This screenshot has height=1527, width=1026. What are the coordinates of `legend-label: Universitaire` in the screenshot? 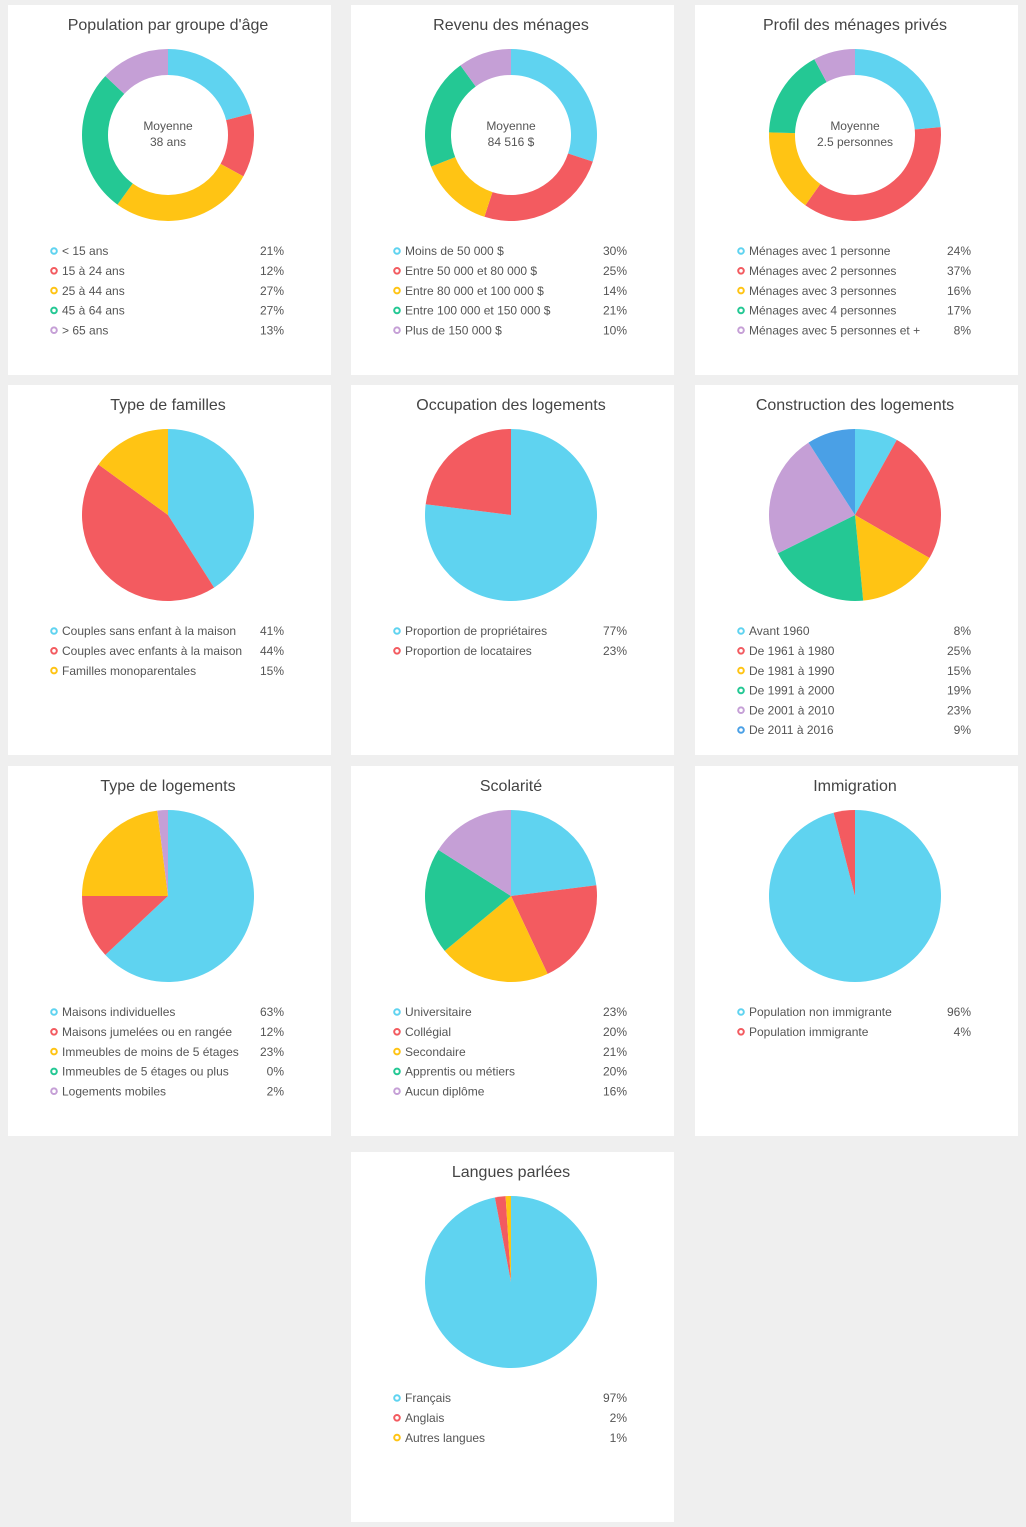 It's located at (438, 1012).